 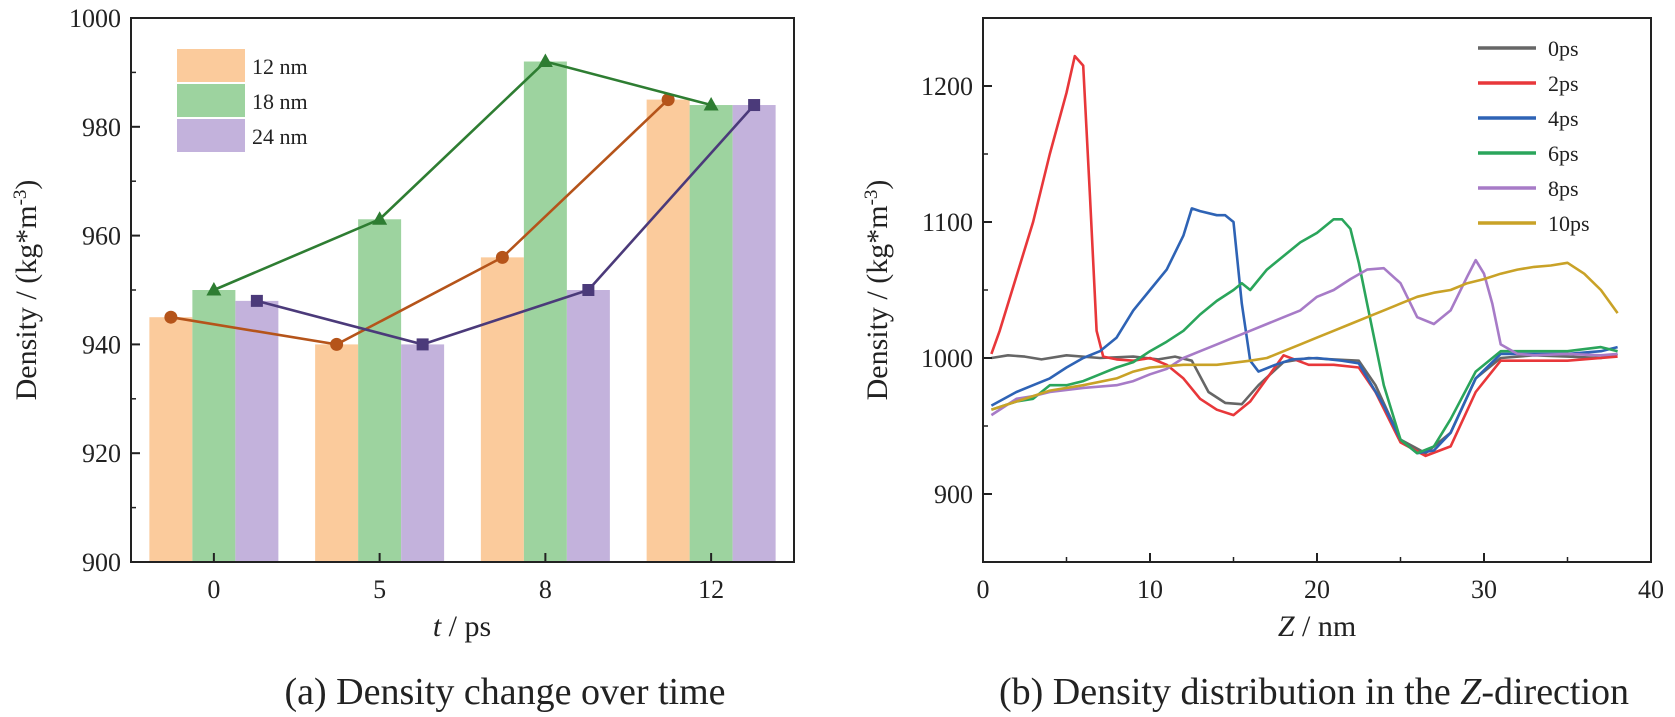 I want to click on legend-label: 4ps, so click(x=1563, y=118).